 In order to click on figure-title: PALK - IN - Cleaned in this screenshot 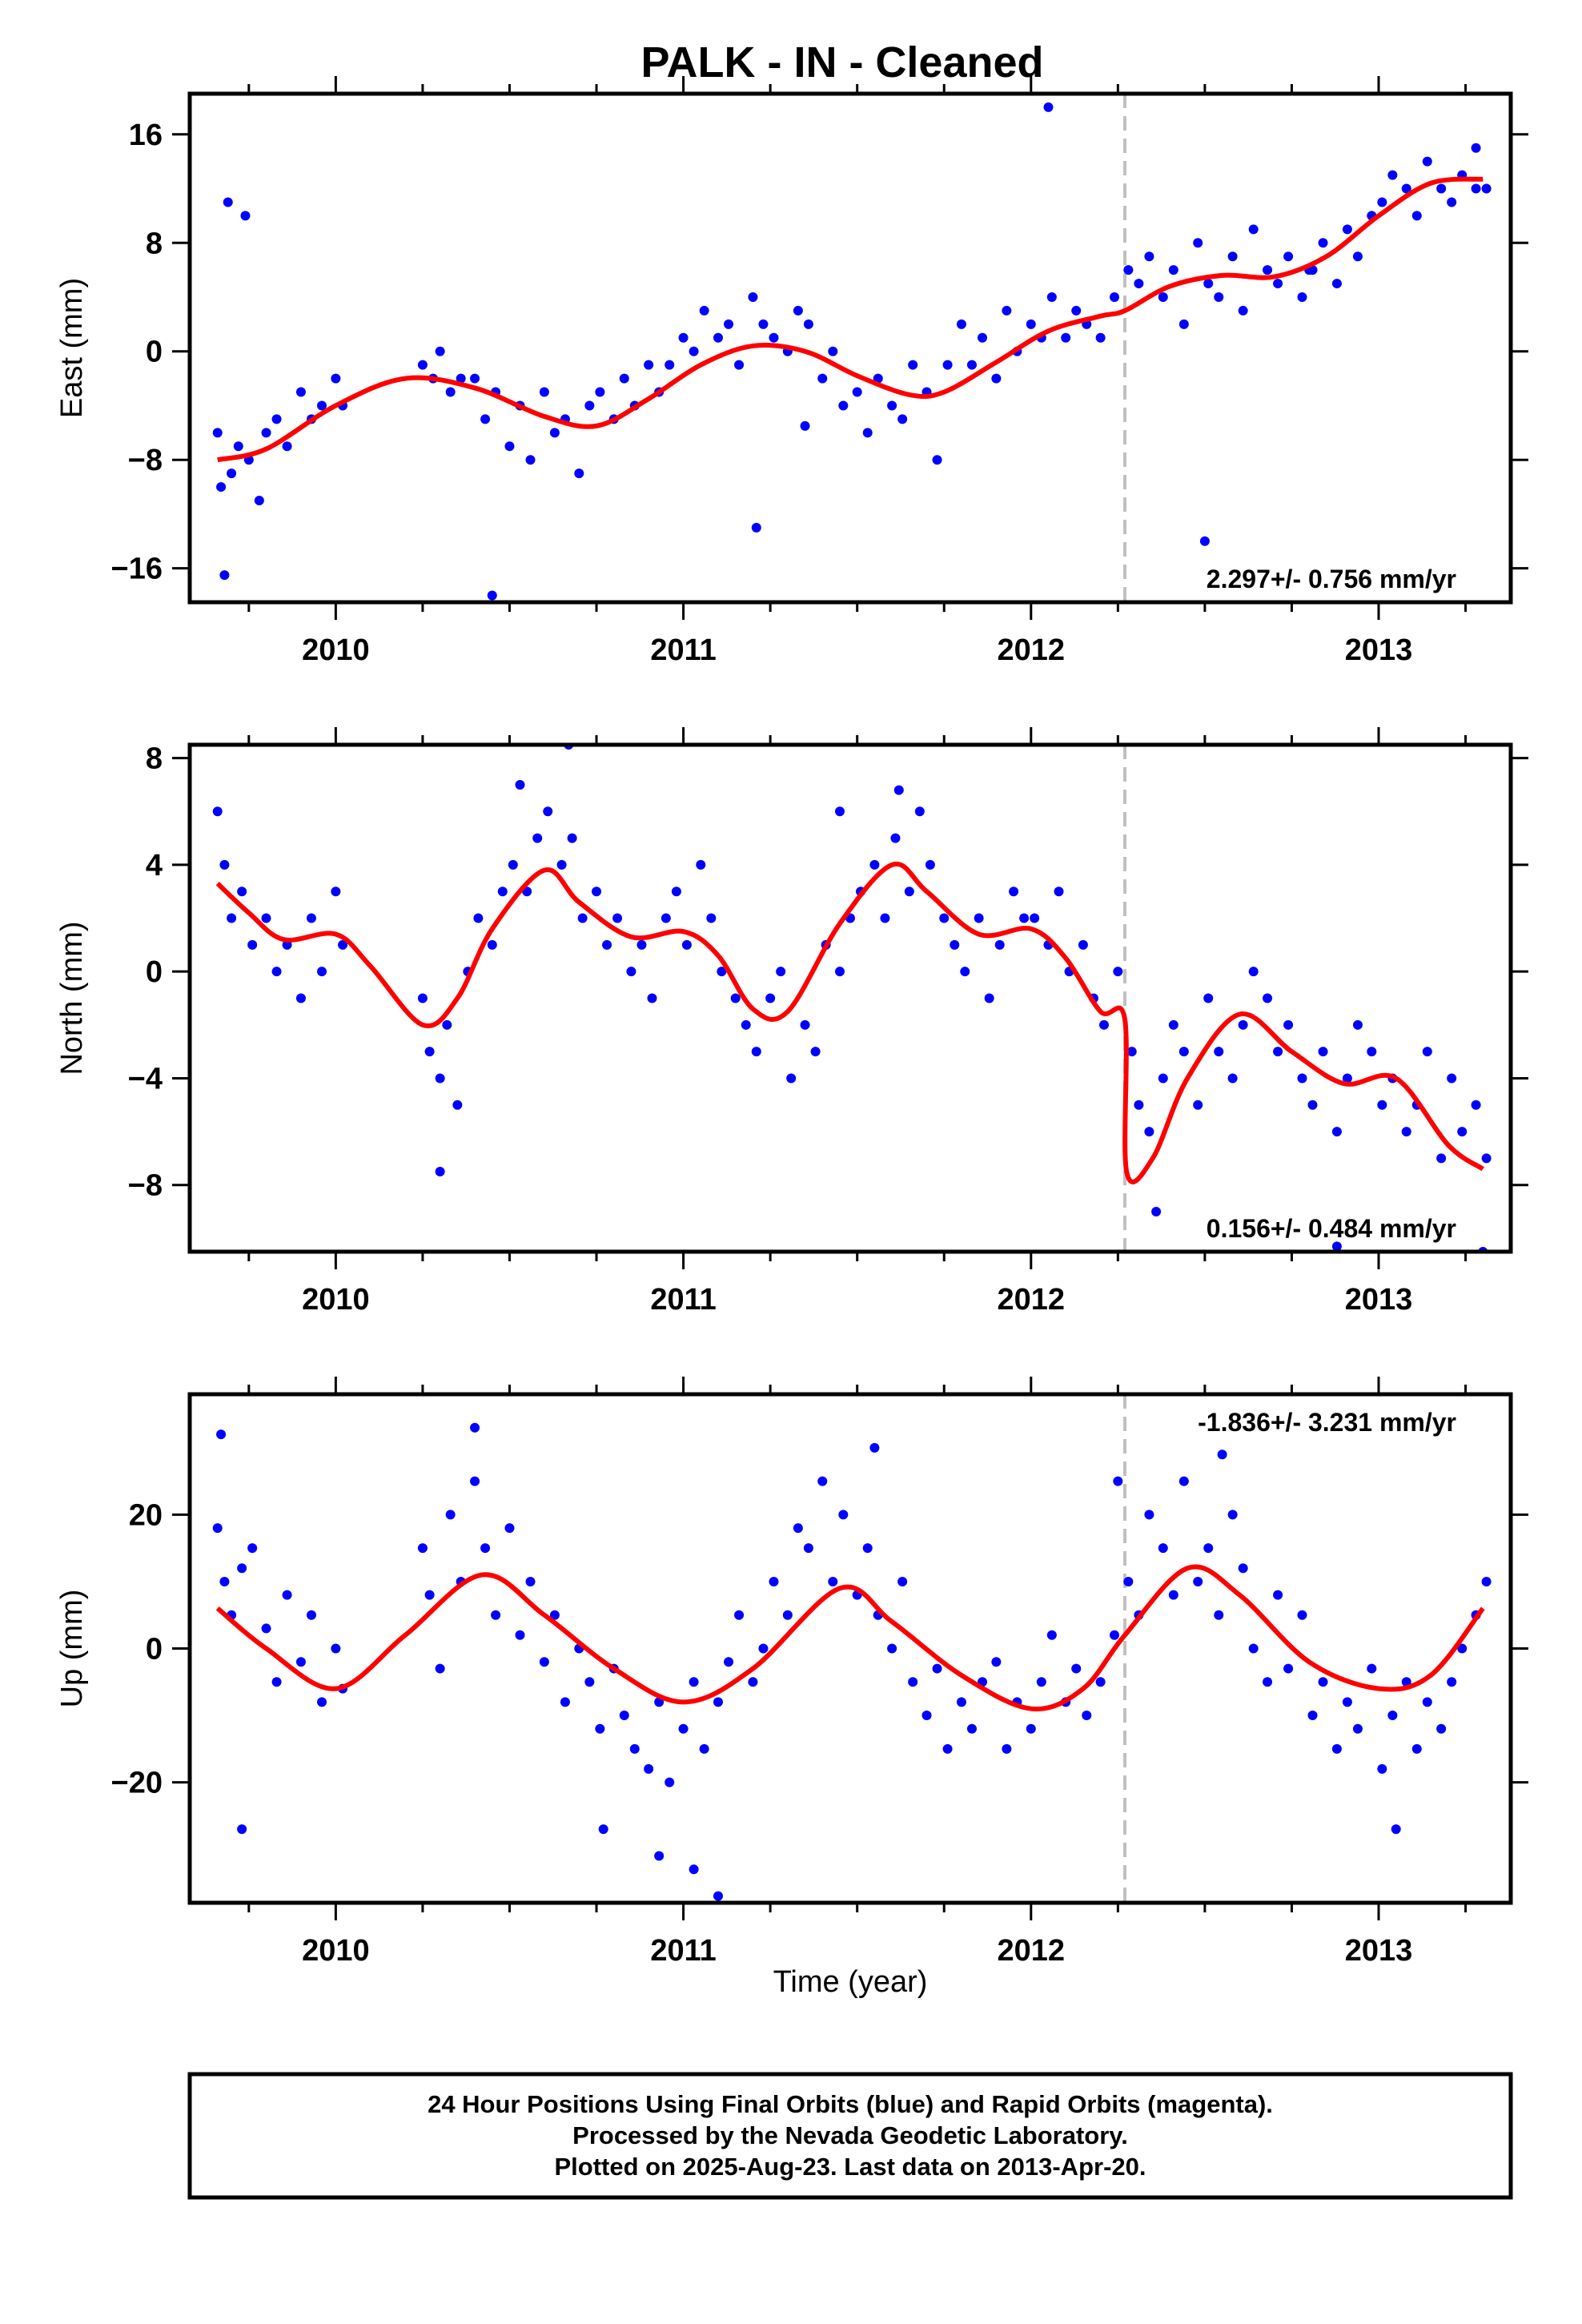, I will do `click(842, 62)`.